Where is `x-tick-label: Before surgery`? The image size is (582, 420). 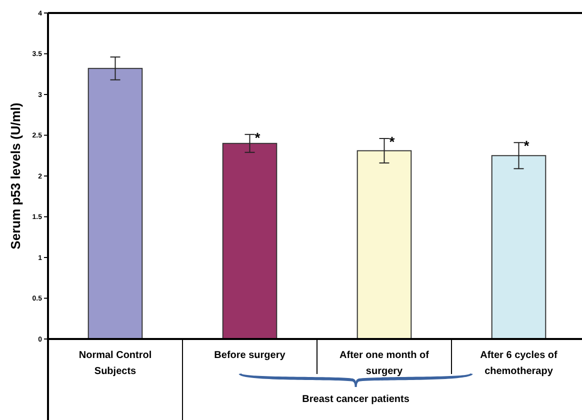 x-tick-label: Before surgery is located at coordinates (250, 355).